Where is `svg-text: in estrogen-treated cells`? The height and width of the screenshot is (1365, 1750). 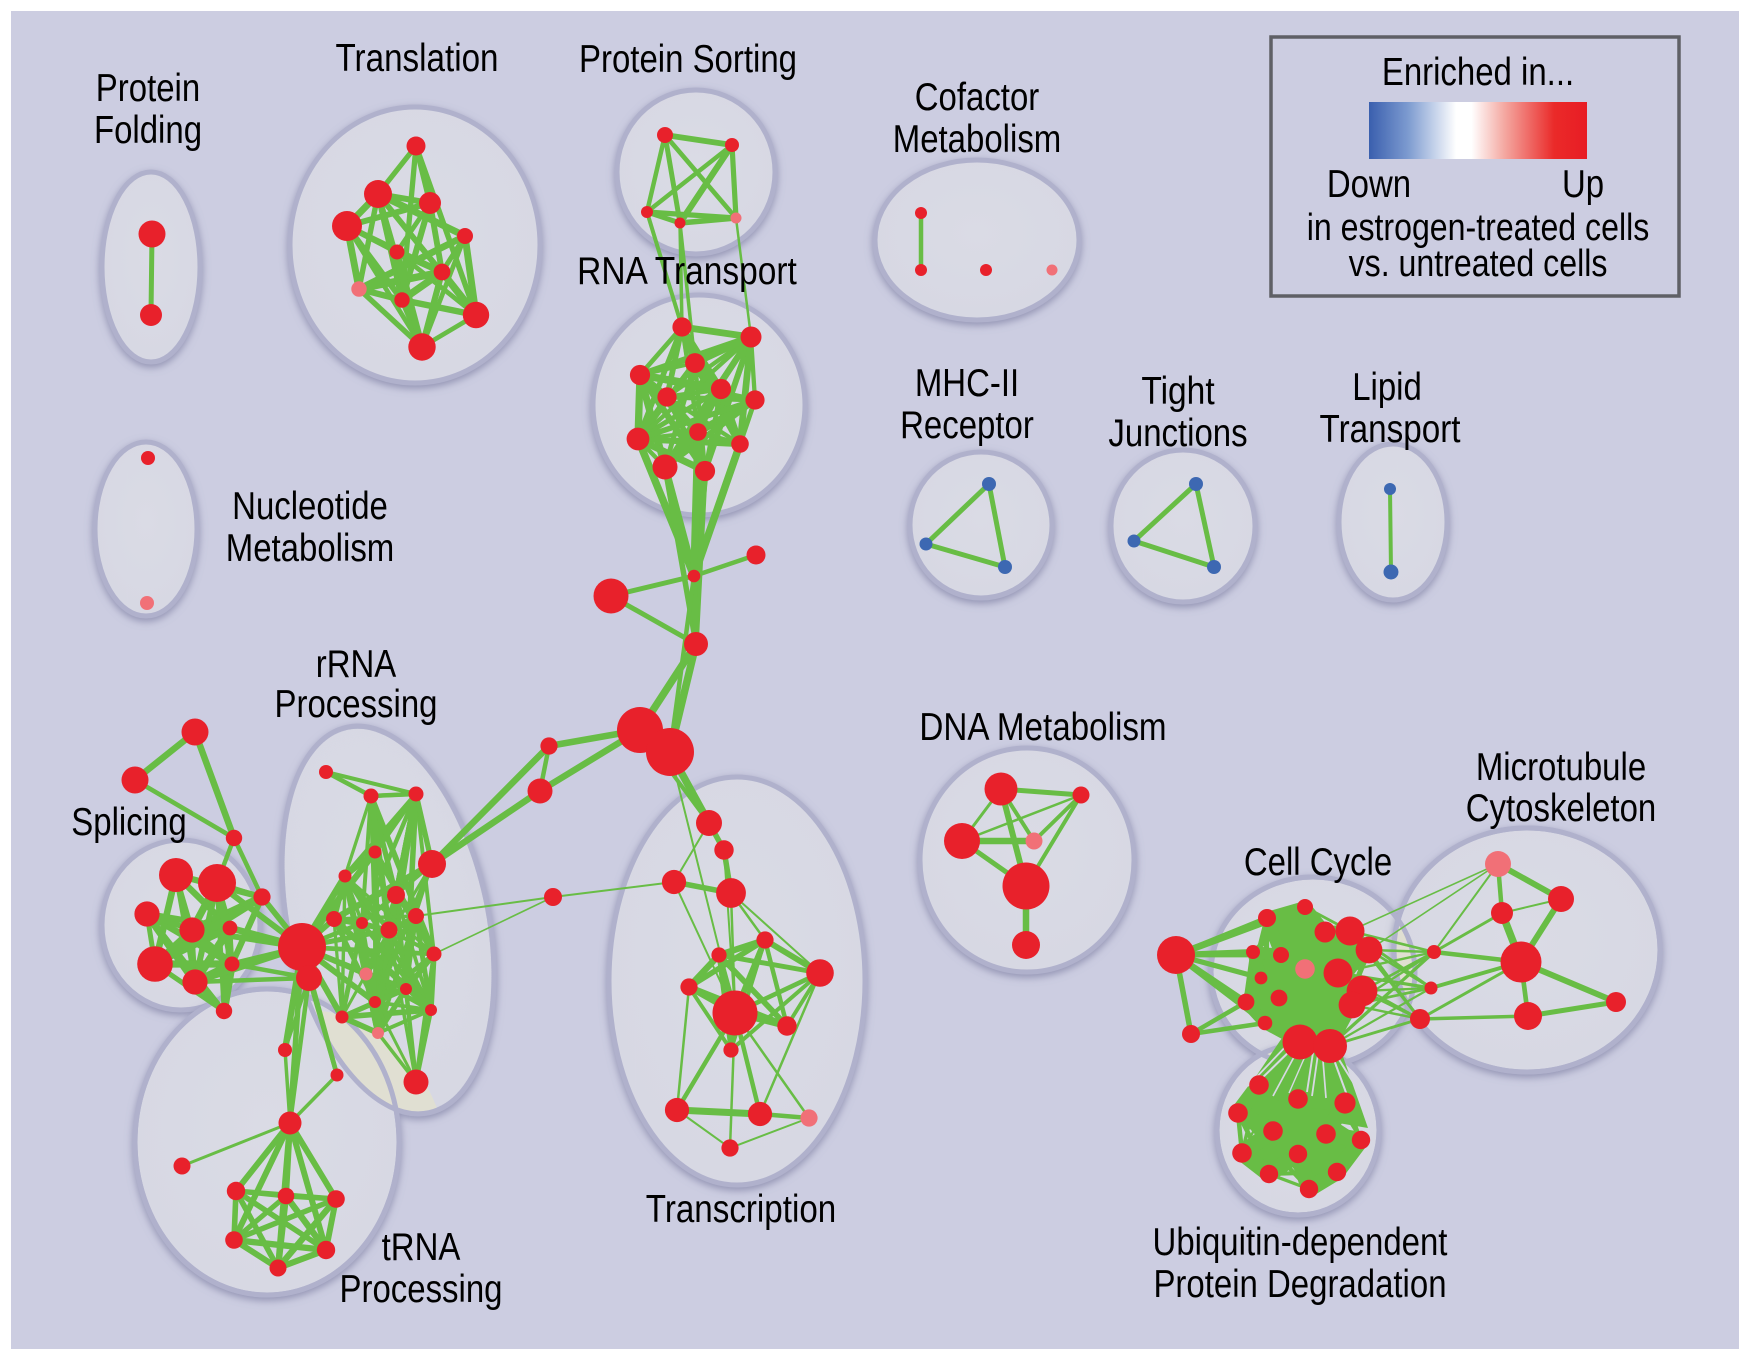
svg-text: in estrogen-treated cells is located at coordinates (1478, 228).